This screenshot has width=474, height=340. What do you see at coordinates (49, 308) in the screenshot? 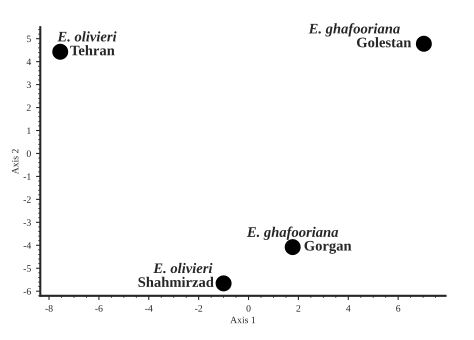
I see `x-tick-label: -8` at bounding box center [49, 308].